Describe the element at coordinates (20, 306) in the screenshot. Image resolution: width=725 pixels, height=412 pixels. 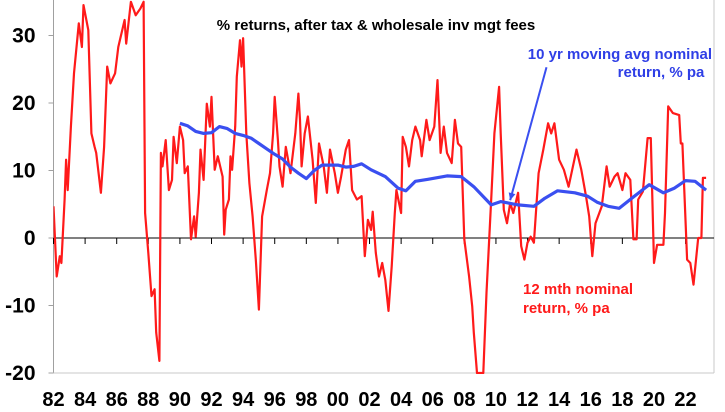
I see `y-tick-label: -10` at that location.